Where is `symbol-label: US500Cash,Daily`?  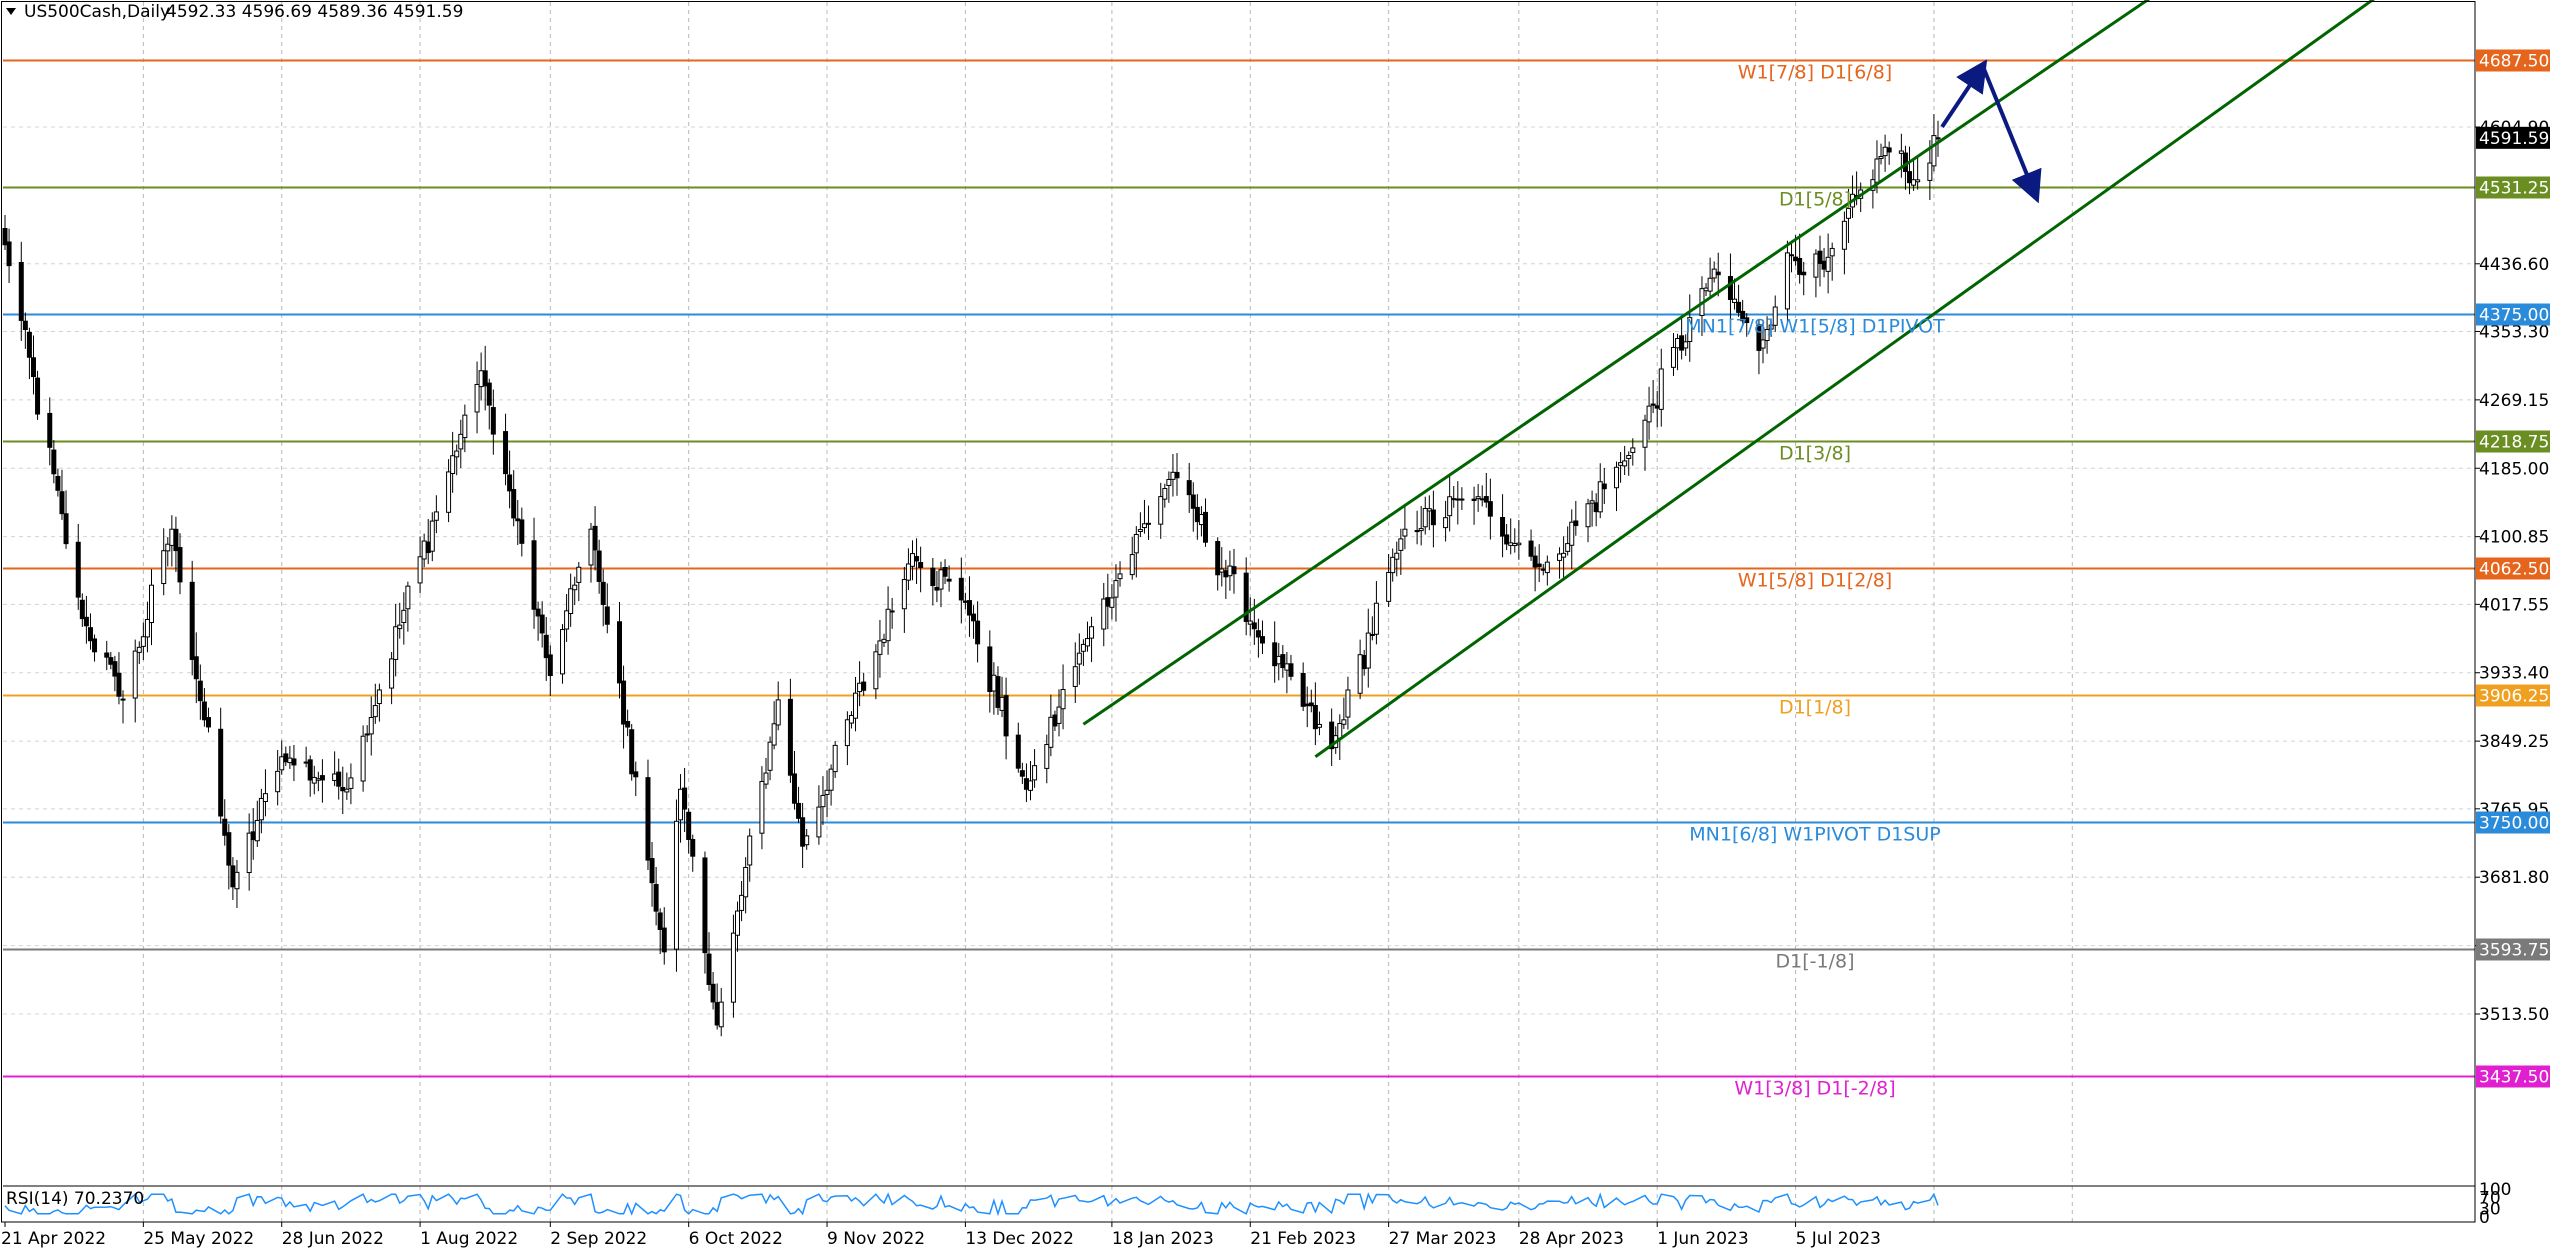 symbol-label: US500Cash,Daily is located at coordinates (97, 12).